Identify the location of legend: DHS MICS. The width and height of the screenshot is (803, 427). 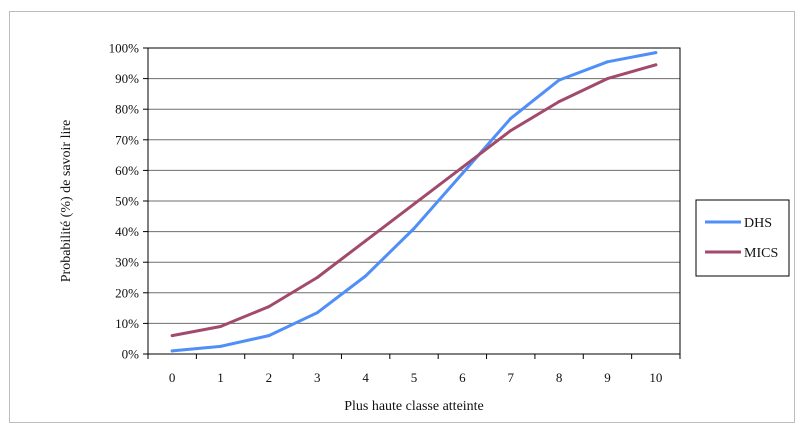
(742, 238).